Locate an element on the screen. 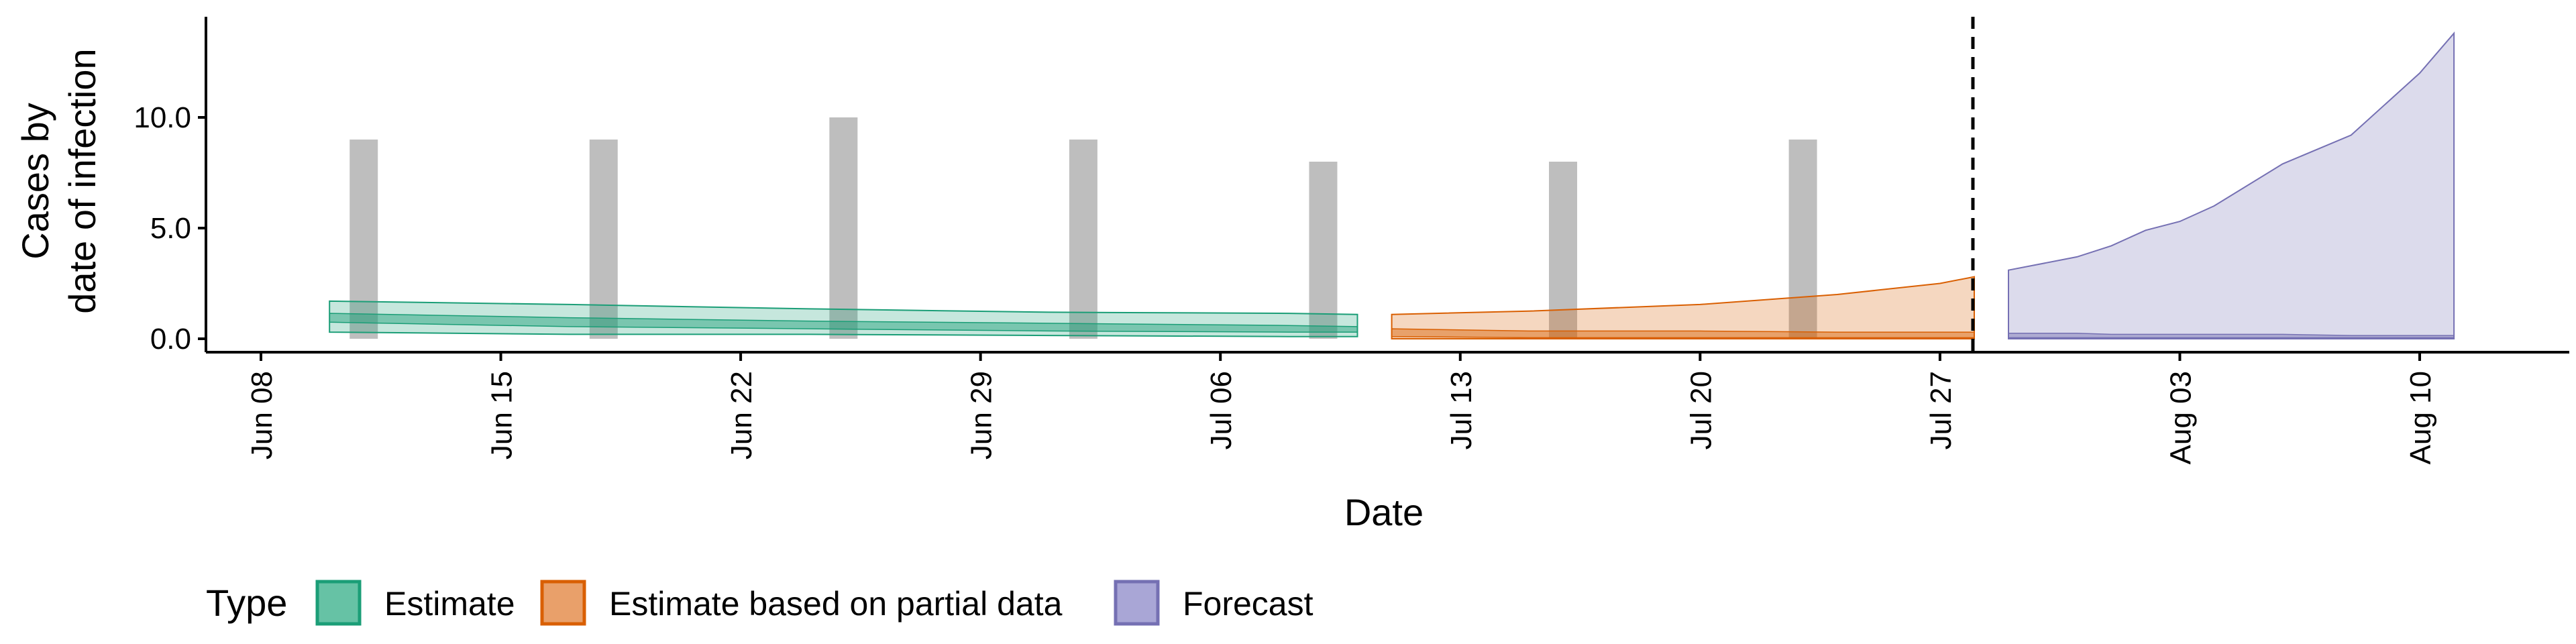  y-tick-label: 10.0 is located at coordinates (162, 117).